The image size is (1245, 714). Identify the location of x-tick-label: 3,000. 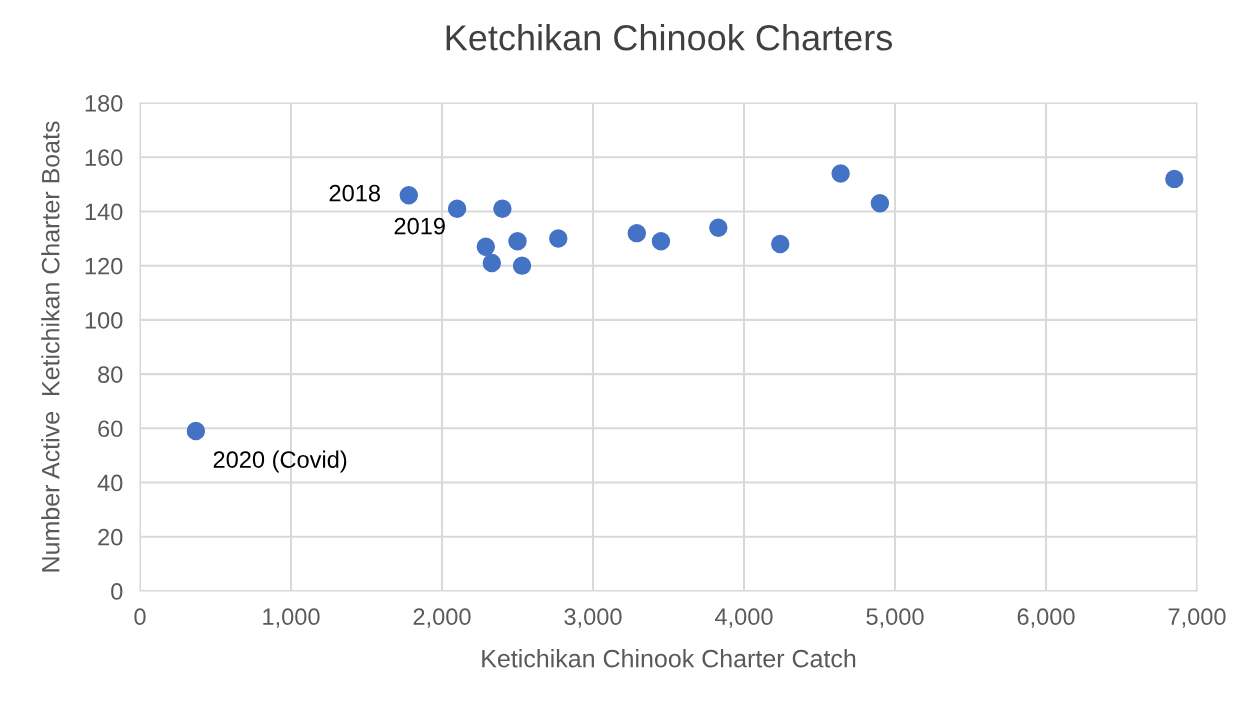
(593, 618).